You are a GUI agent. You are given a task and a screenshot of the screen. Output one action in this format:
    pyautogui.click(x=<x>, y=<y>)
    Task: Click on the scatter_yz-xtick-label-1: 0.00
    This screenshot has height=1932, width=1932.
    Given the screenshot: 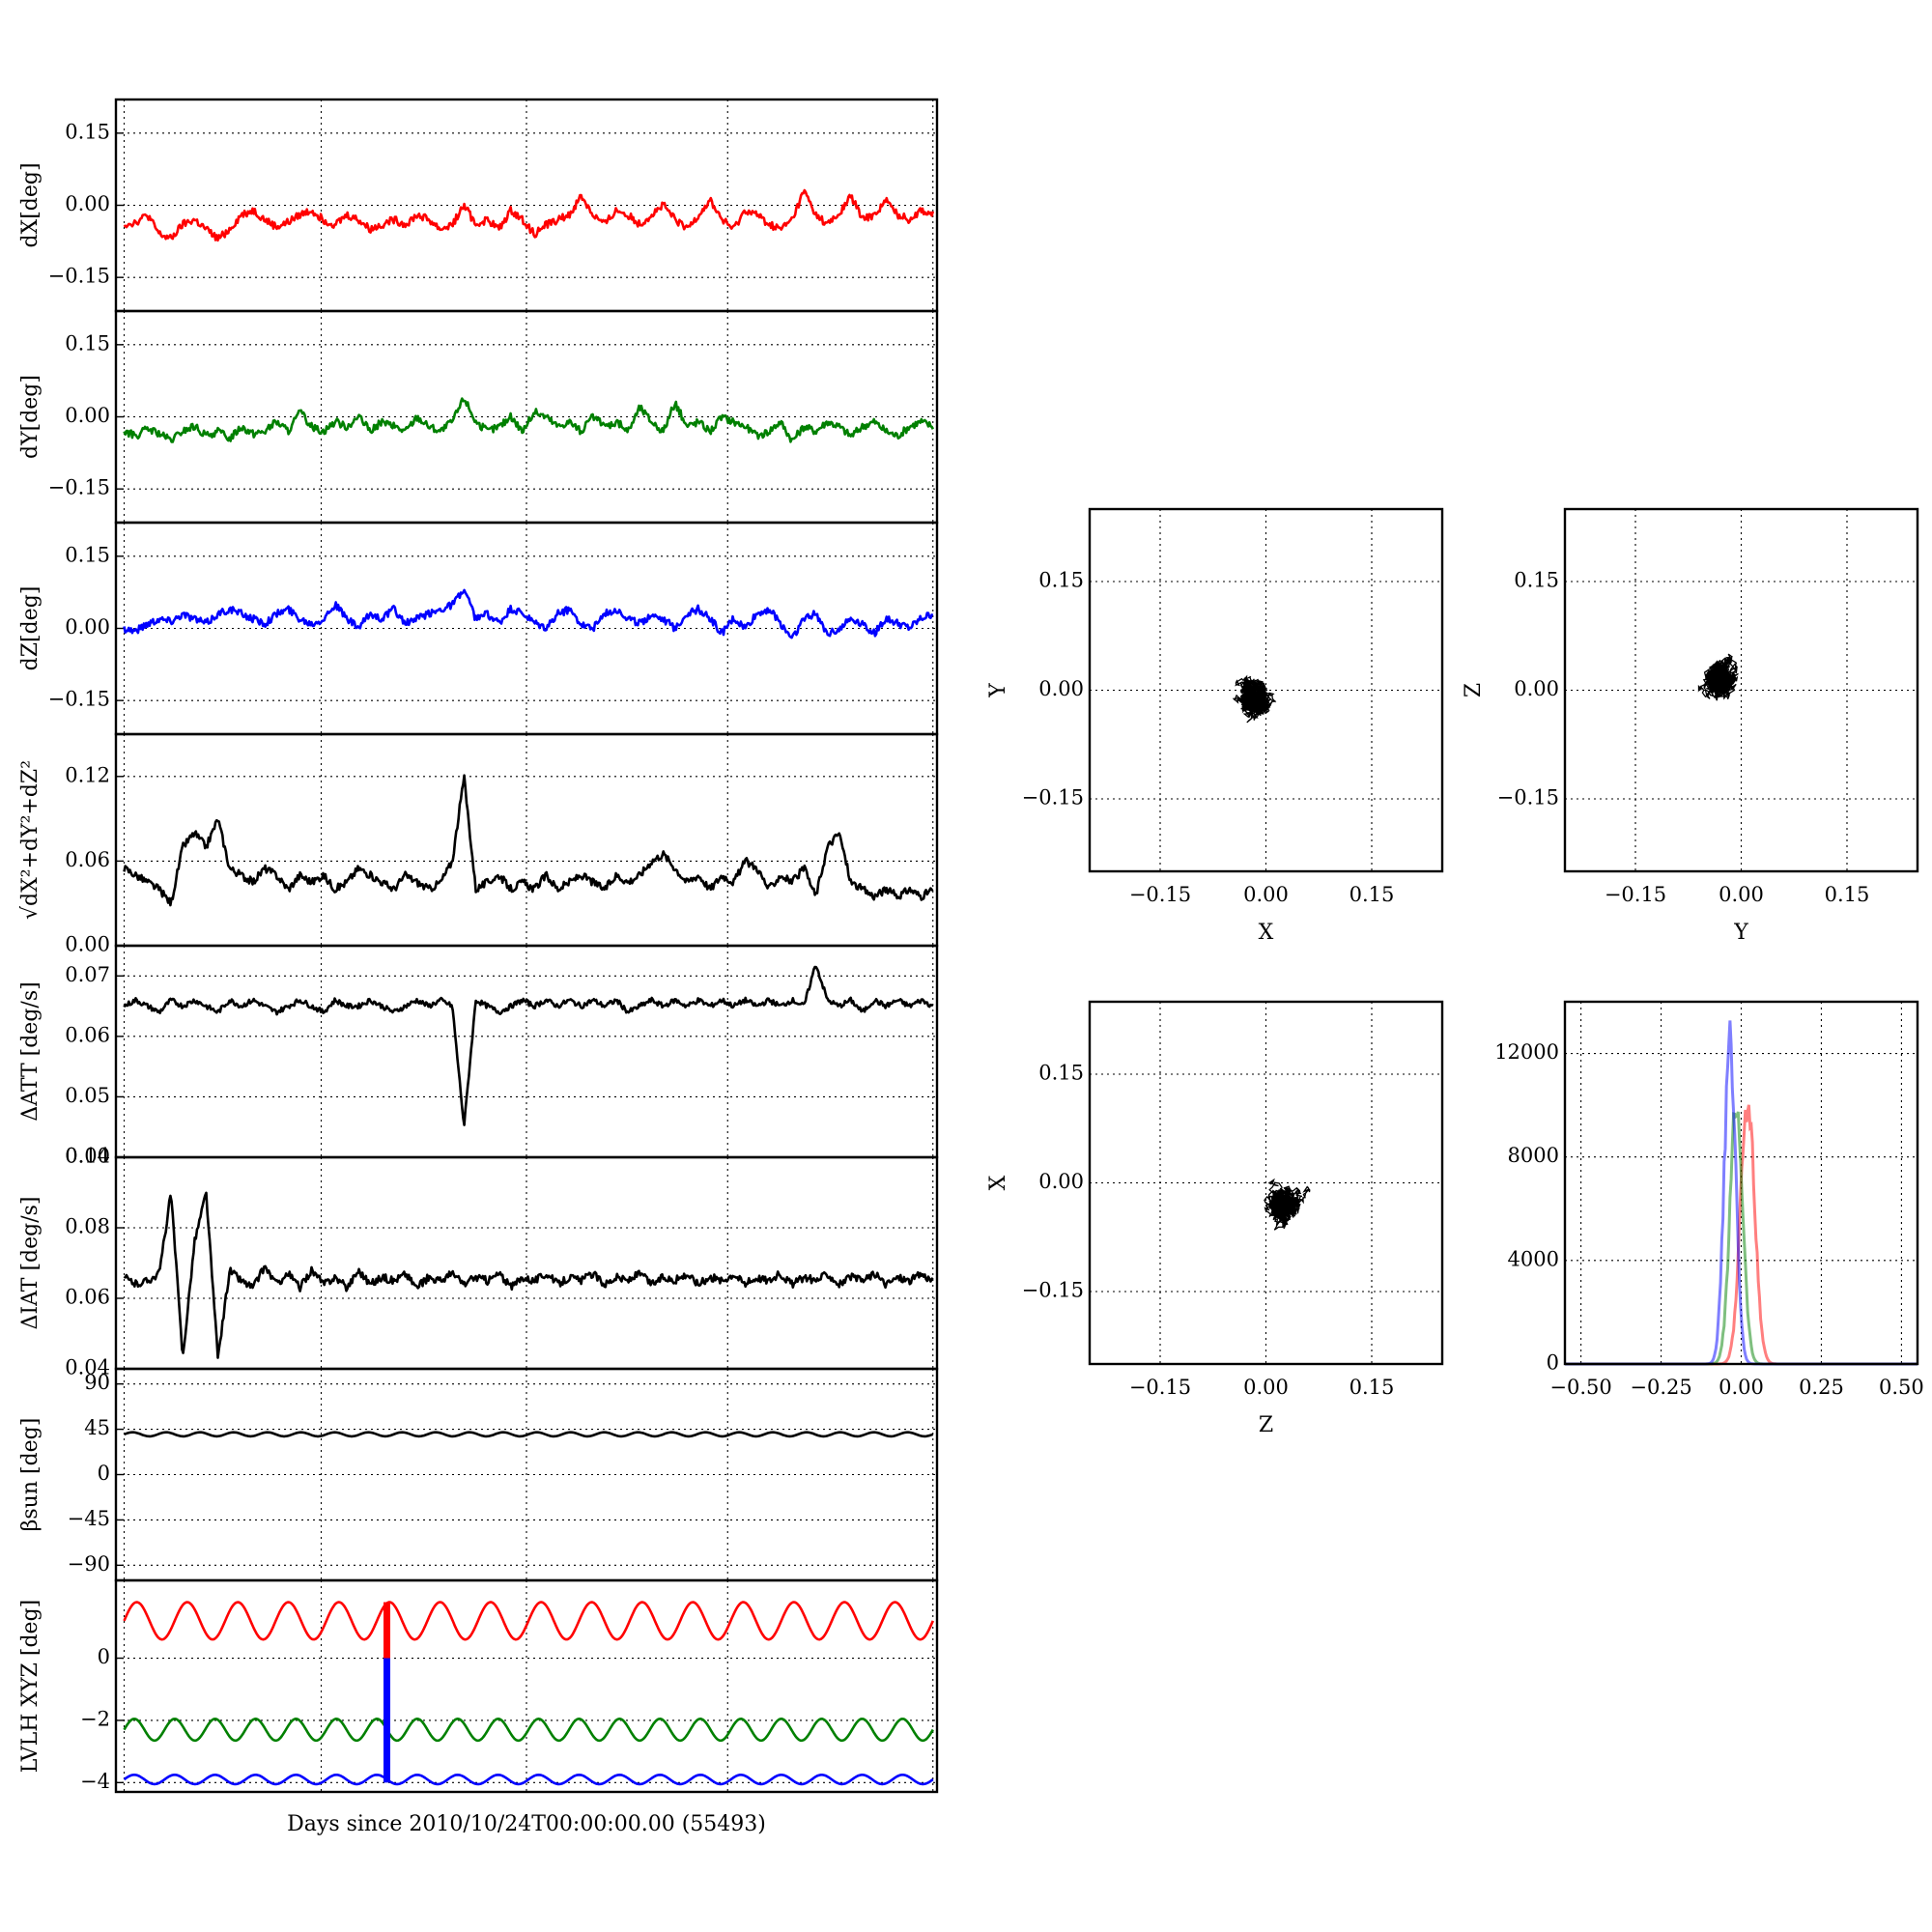 What is the action you would take?
    pyautogui.click(x=1741, y=894)
    